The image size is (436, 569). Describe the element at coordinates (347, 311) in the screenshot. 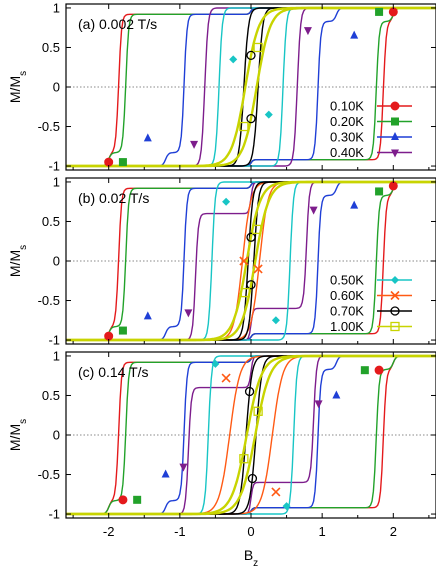

I see `legend-label-0.70K: 0.70K` at that location.